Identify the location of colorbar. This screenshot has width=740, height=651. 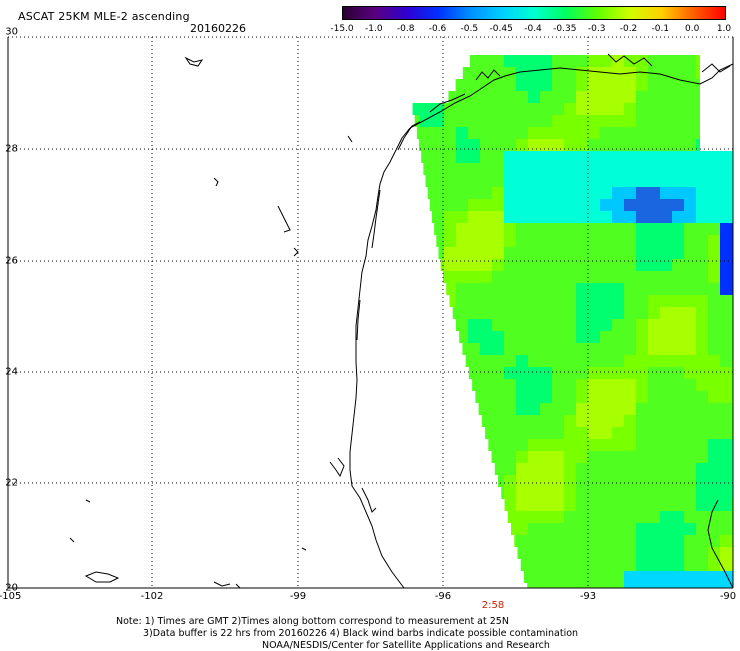
(534, 13).